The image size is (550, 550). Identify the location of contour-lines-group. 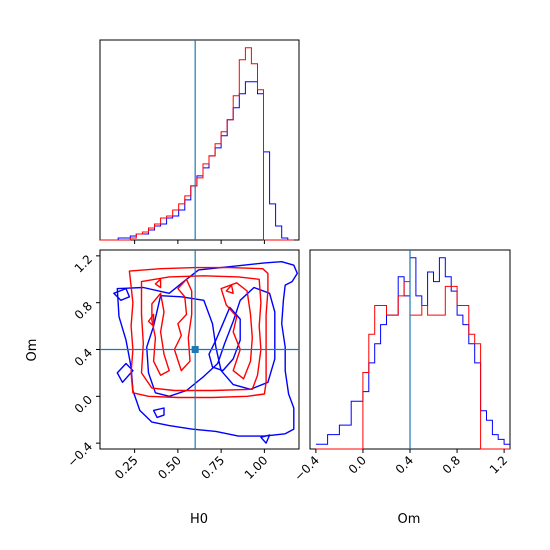
(205, 352).